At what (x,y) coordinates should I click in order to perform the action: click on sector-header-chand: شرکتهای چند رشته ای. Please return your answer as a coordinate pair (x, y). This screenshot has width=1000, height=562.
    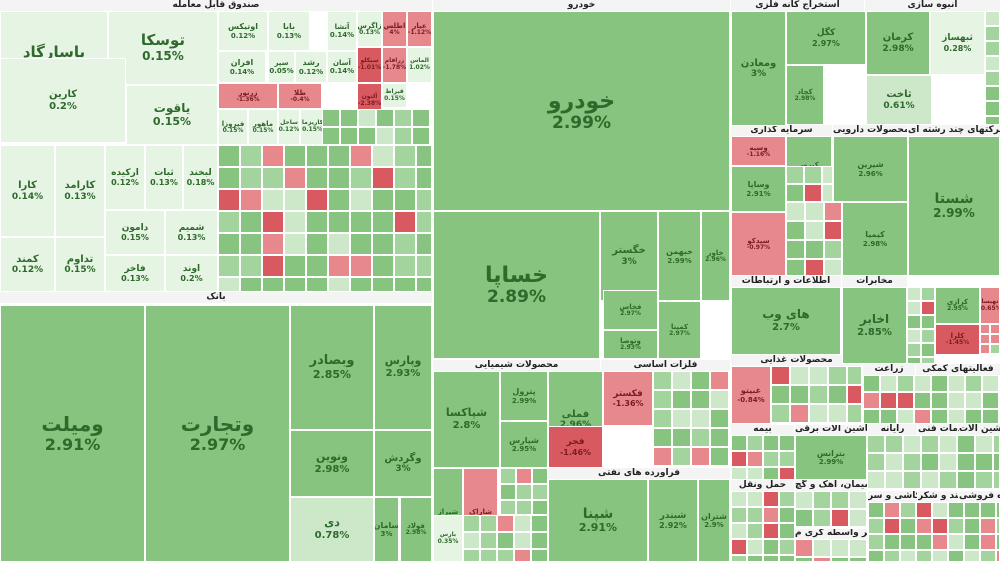
    Looking at the image, I should click on (954, 130).